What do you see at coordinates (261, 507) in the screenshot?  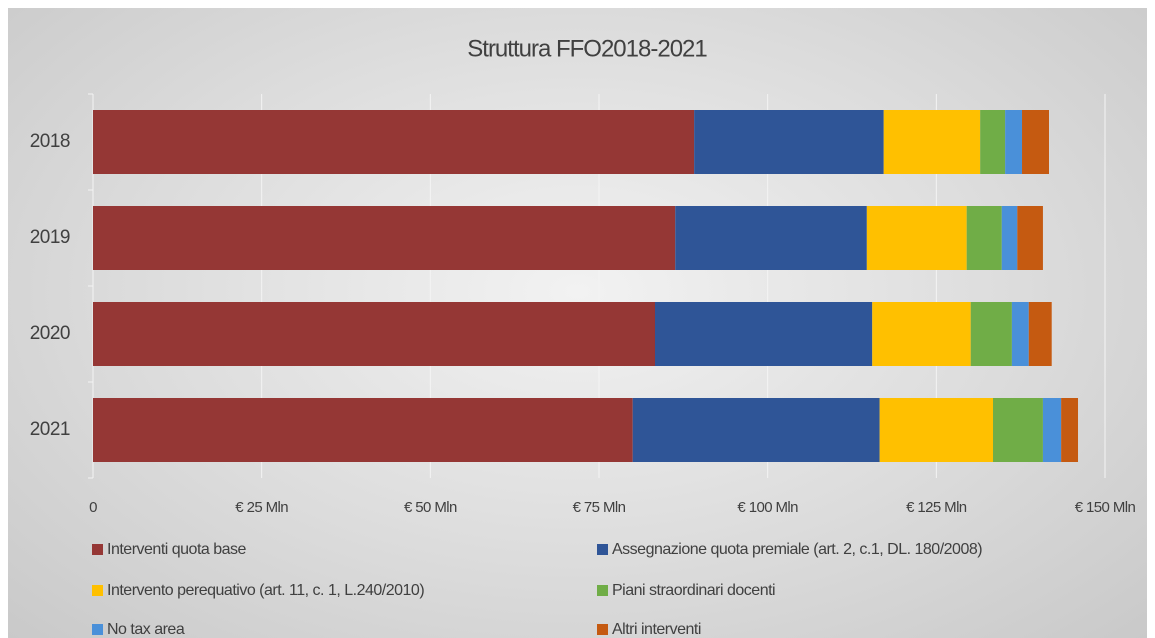 I see `x-tick-label: € 25 Mln` at bounding box center [261, 507].